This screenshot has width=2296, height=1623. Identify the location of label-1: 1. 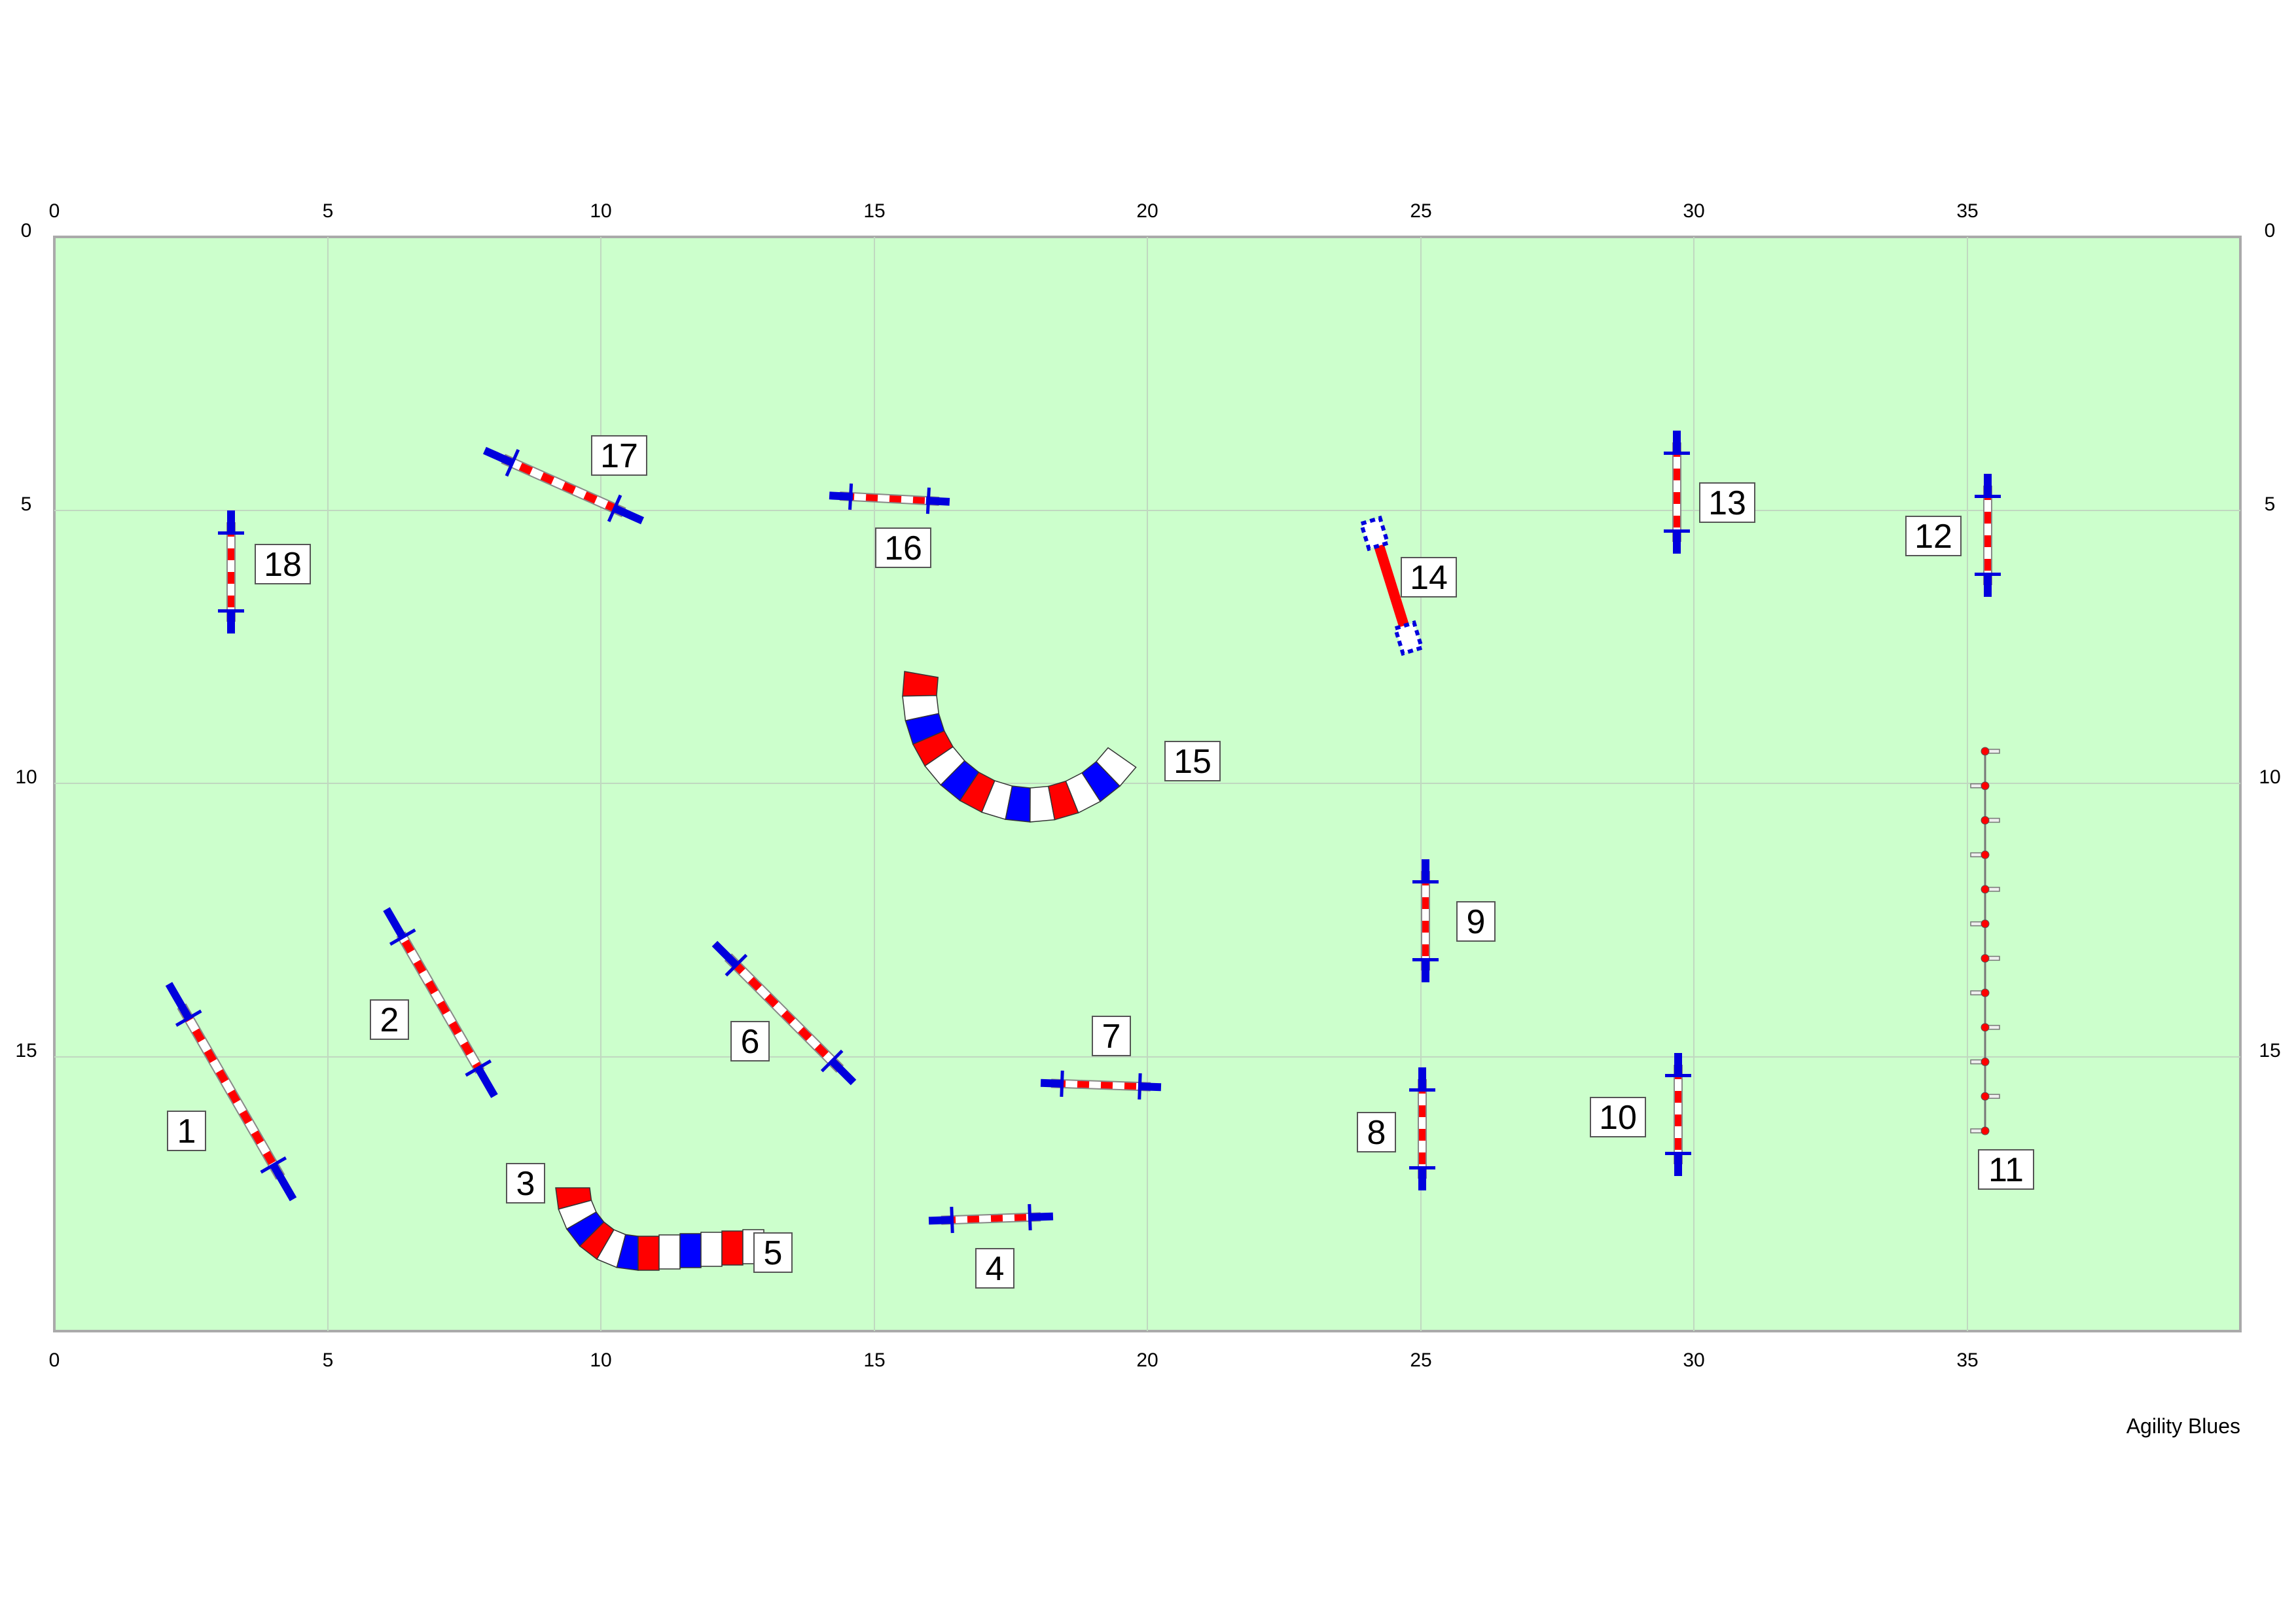
(186, 1131).